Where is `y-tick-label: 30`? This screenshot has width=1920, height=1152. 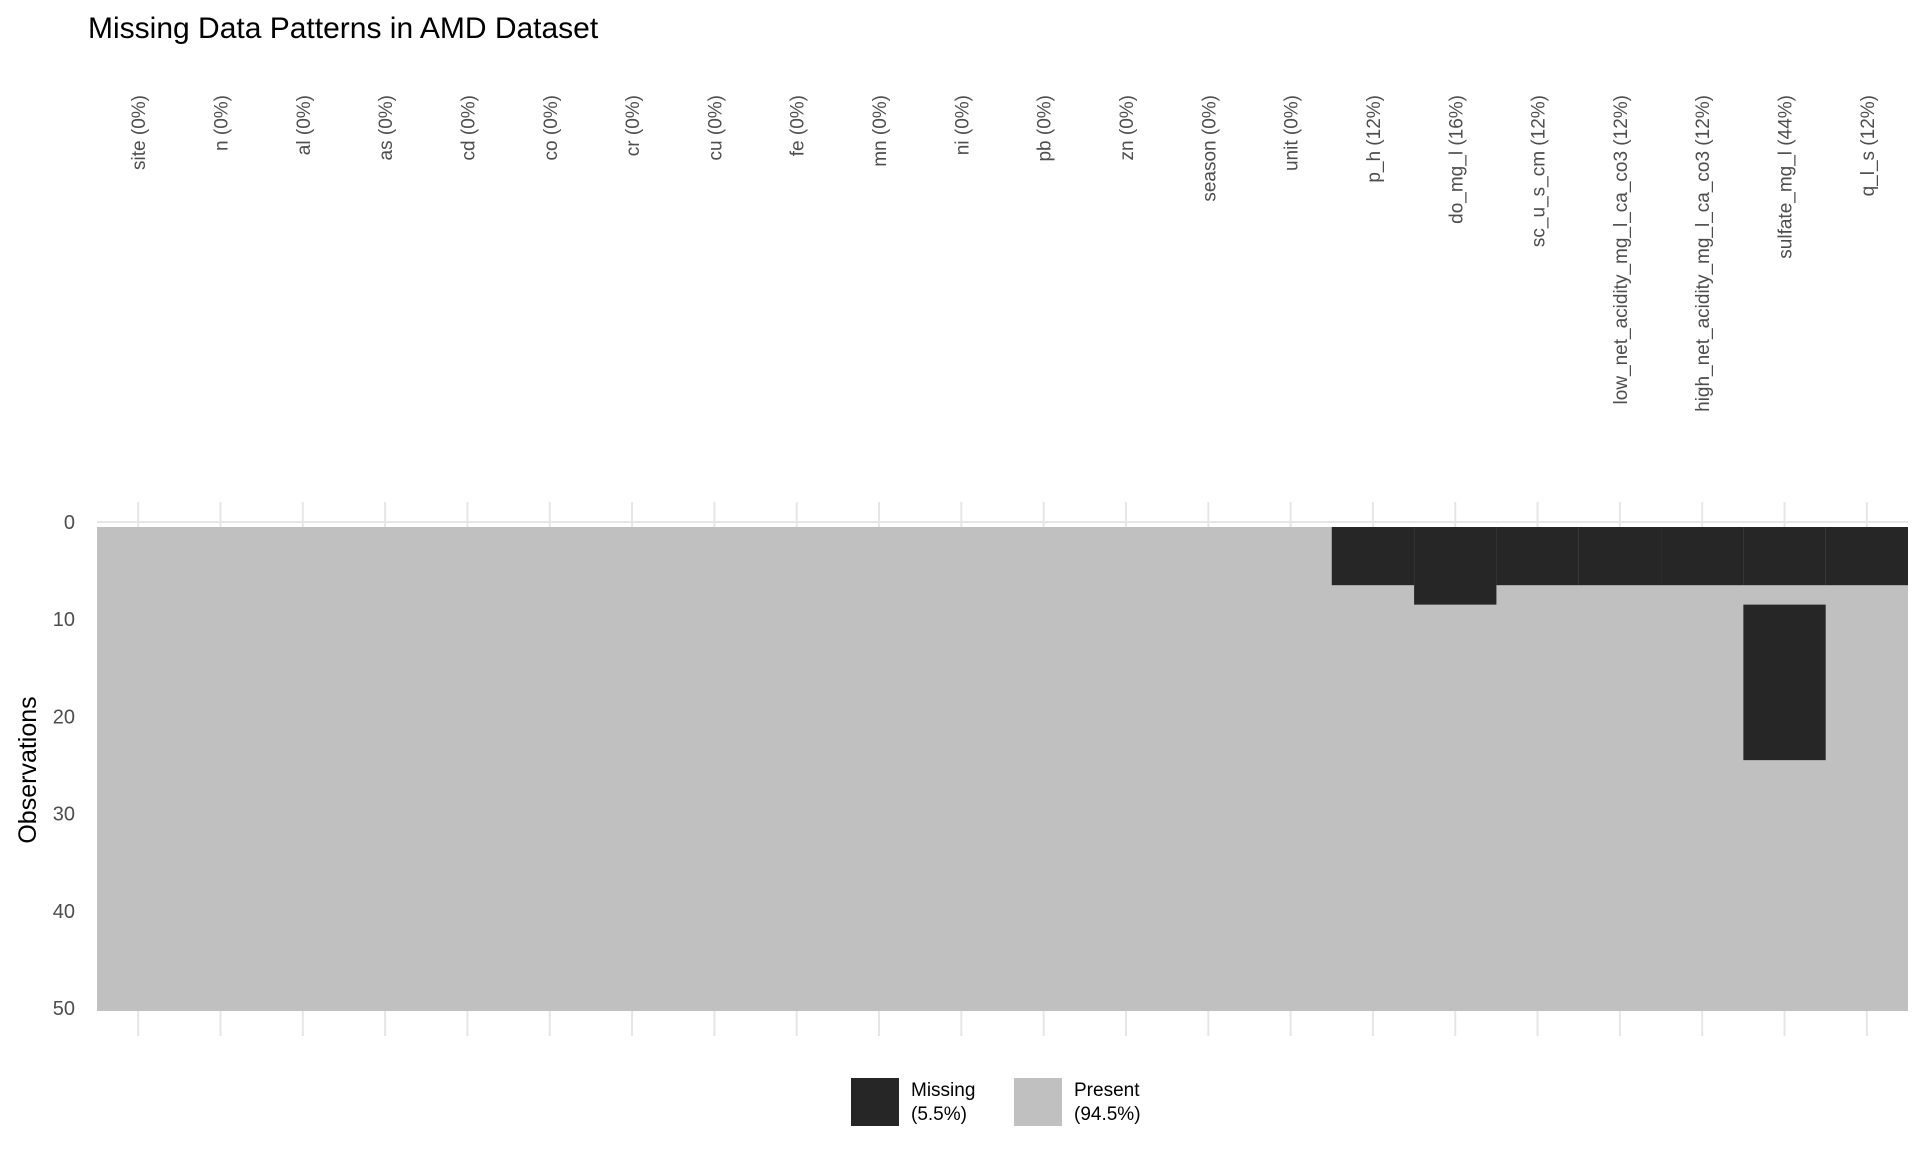 y-tick-label: 30 is located at coordinates (64, 815).